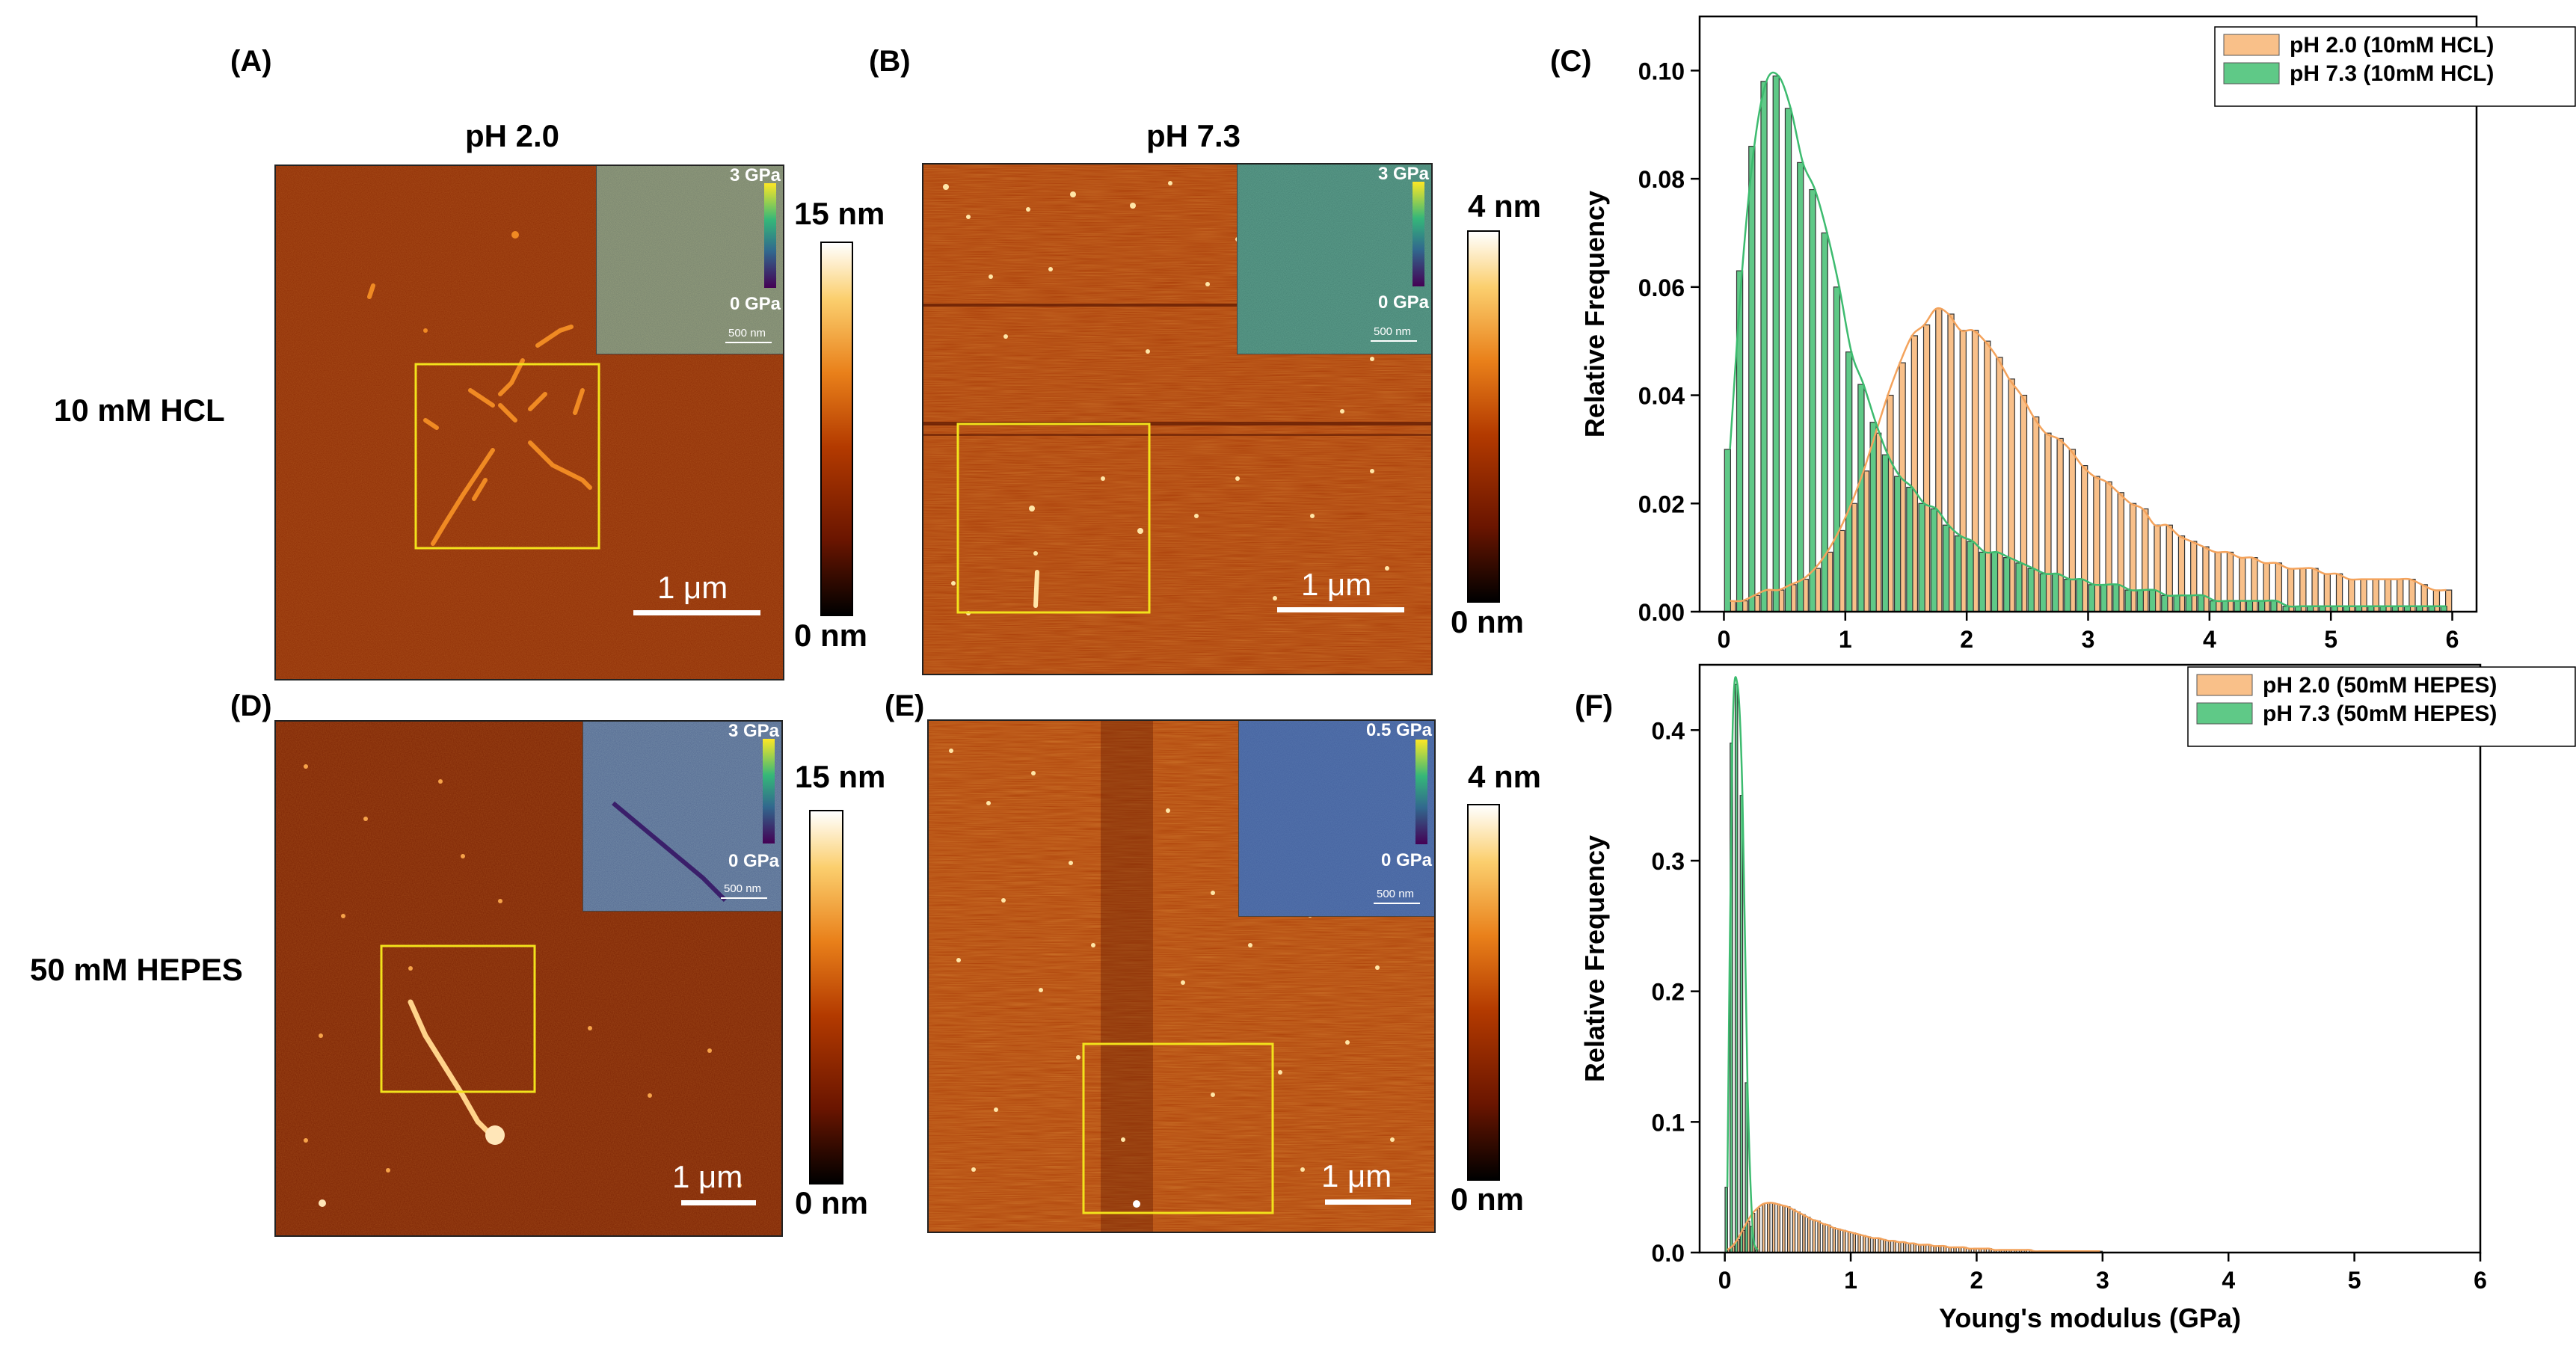 This screenshot has height=1352, width=2576. Describe the element at coordinates (1483, 416) in the screenshot. I see `colorbar-b` at that location.